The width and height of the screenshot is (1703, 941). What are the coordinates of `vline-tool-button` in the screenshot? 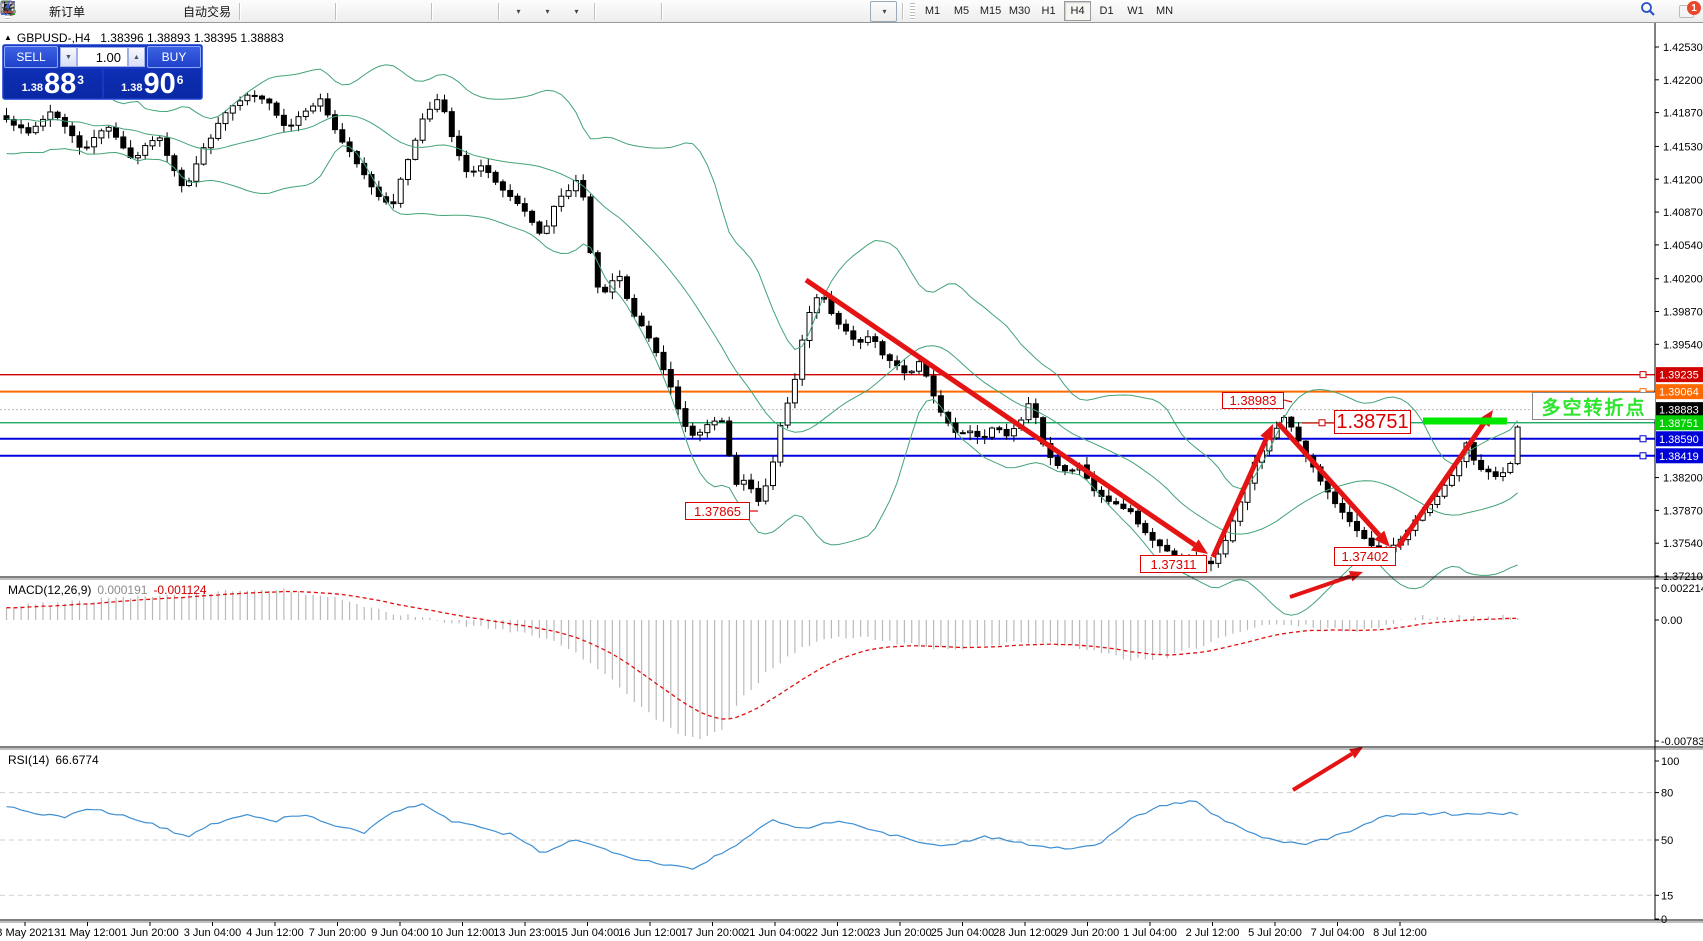 It's located at (350, 11).